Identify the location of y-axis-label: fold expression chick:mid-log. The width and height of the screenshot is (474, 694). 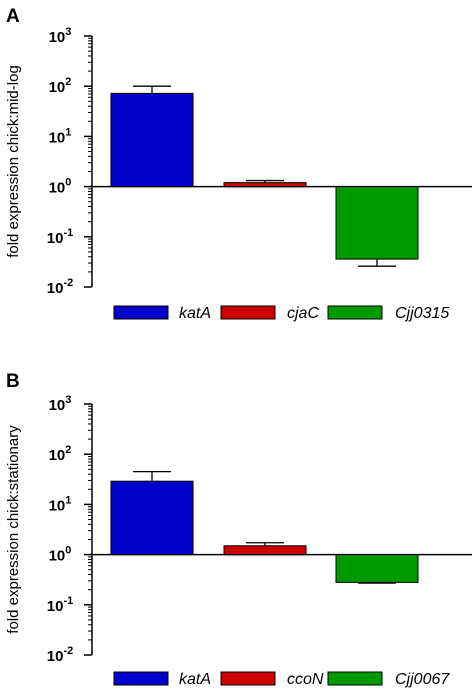
(13, 161).